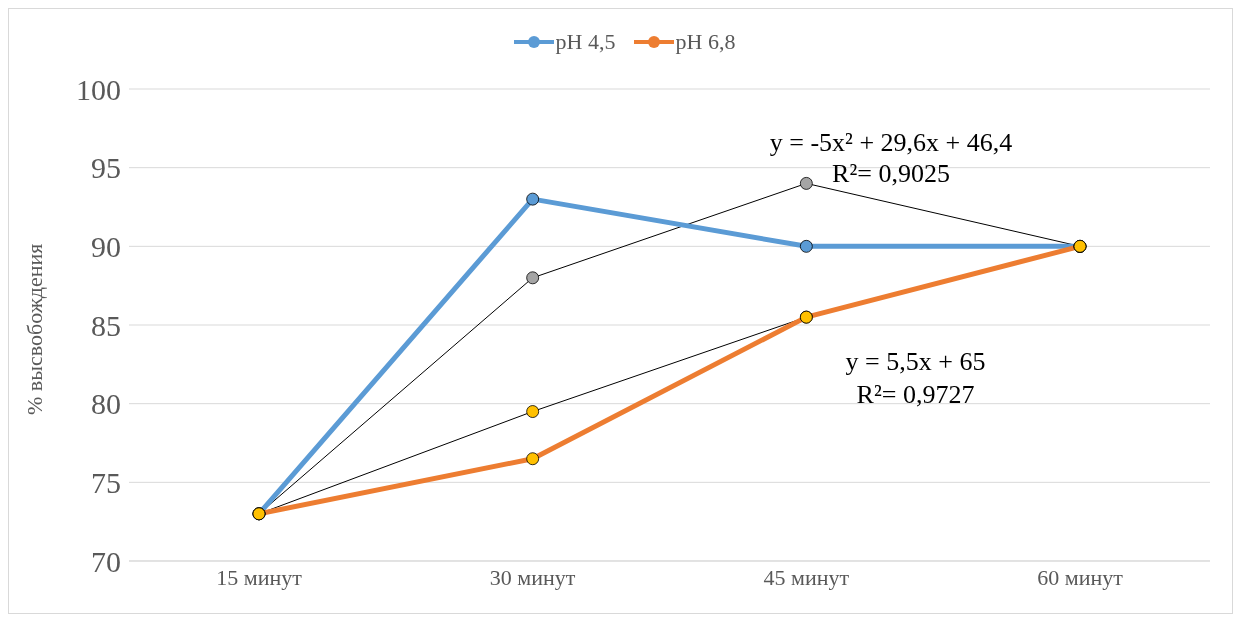 The width and height of the screenshot is (1243, 624). What do you see at coordinates (106, 325) in the screenshot?
I see `y-tick-label: 85` at bounding box center [106, 325].